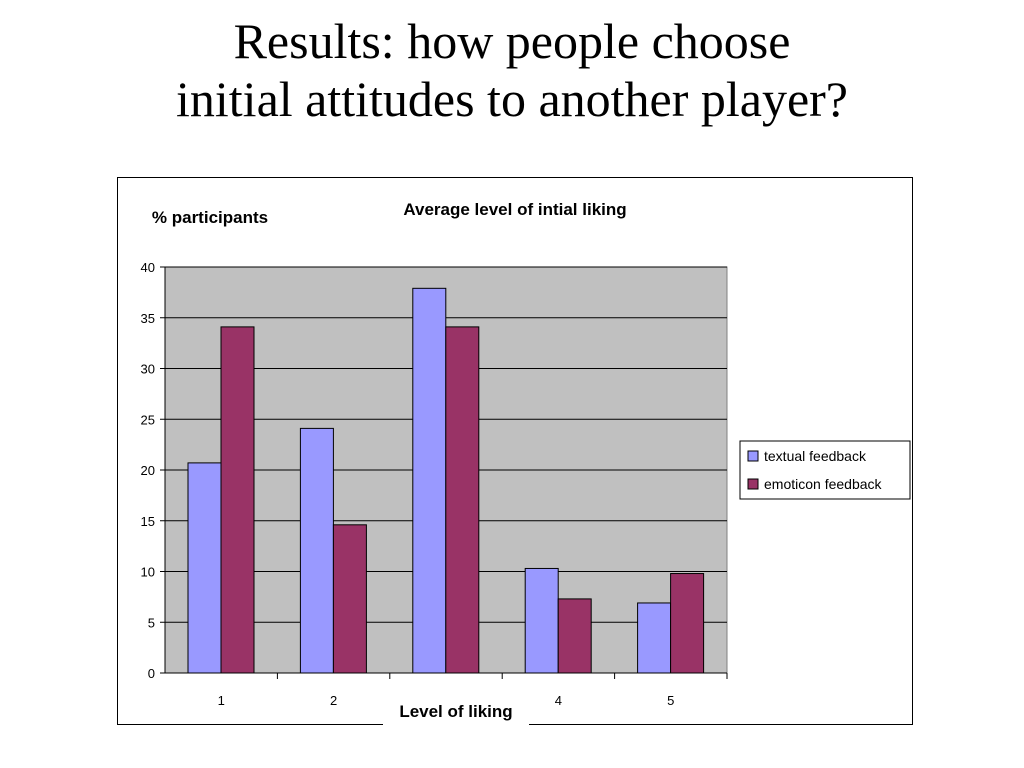 The height and width of the screenshot is (768, 1024). Describe the element at coordinates (151, 673) in the screenshot. I see `y-tick-label: 0` at that location.